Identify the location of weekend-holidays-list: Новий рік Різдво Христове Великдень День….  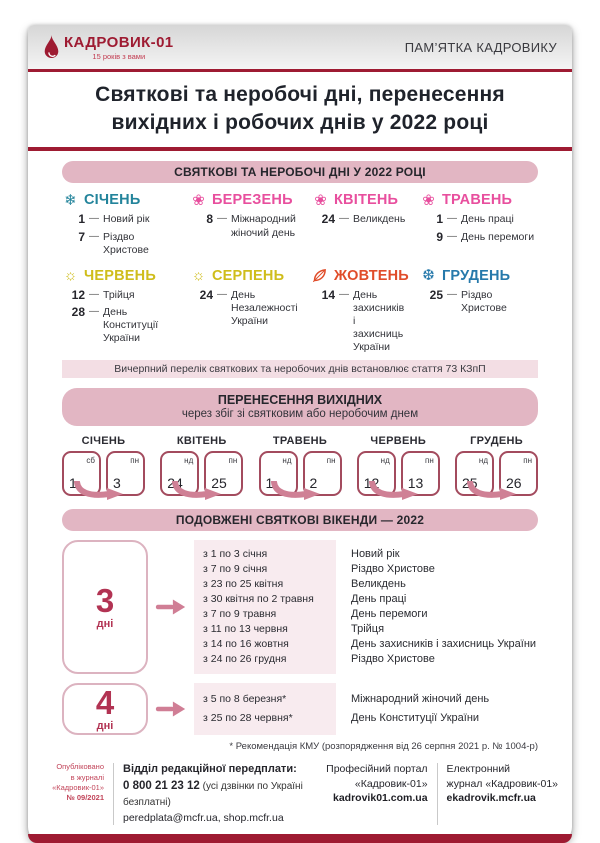
(437, 607).